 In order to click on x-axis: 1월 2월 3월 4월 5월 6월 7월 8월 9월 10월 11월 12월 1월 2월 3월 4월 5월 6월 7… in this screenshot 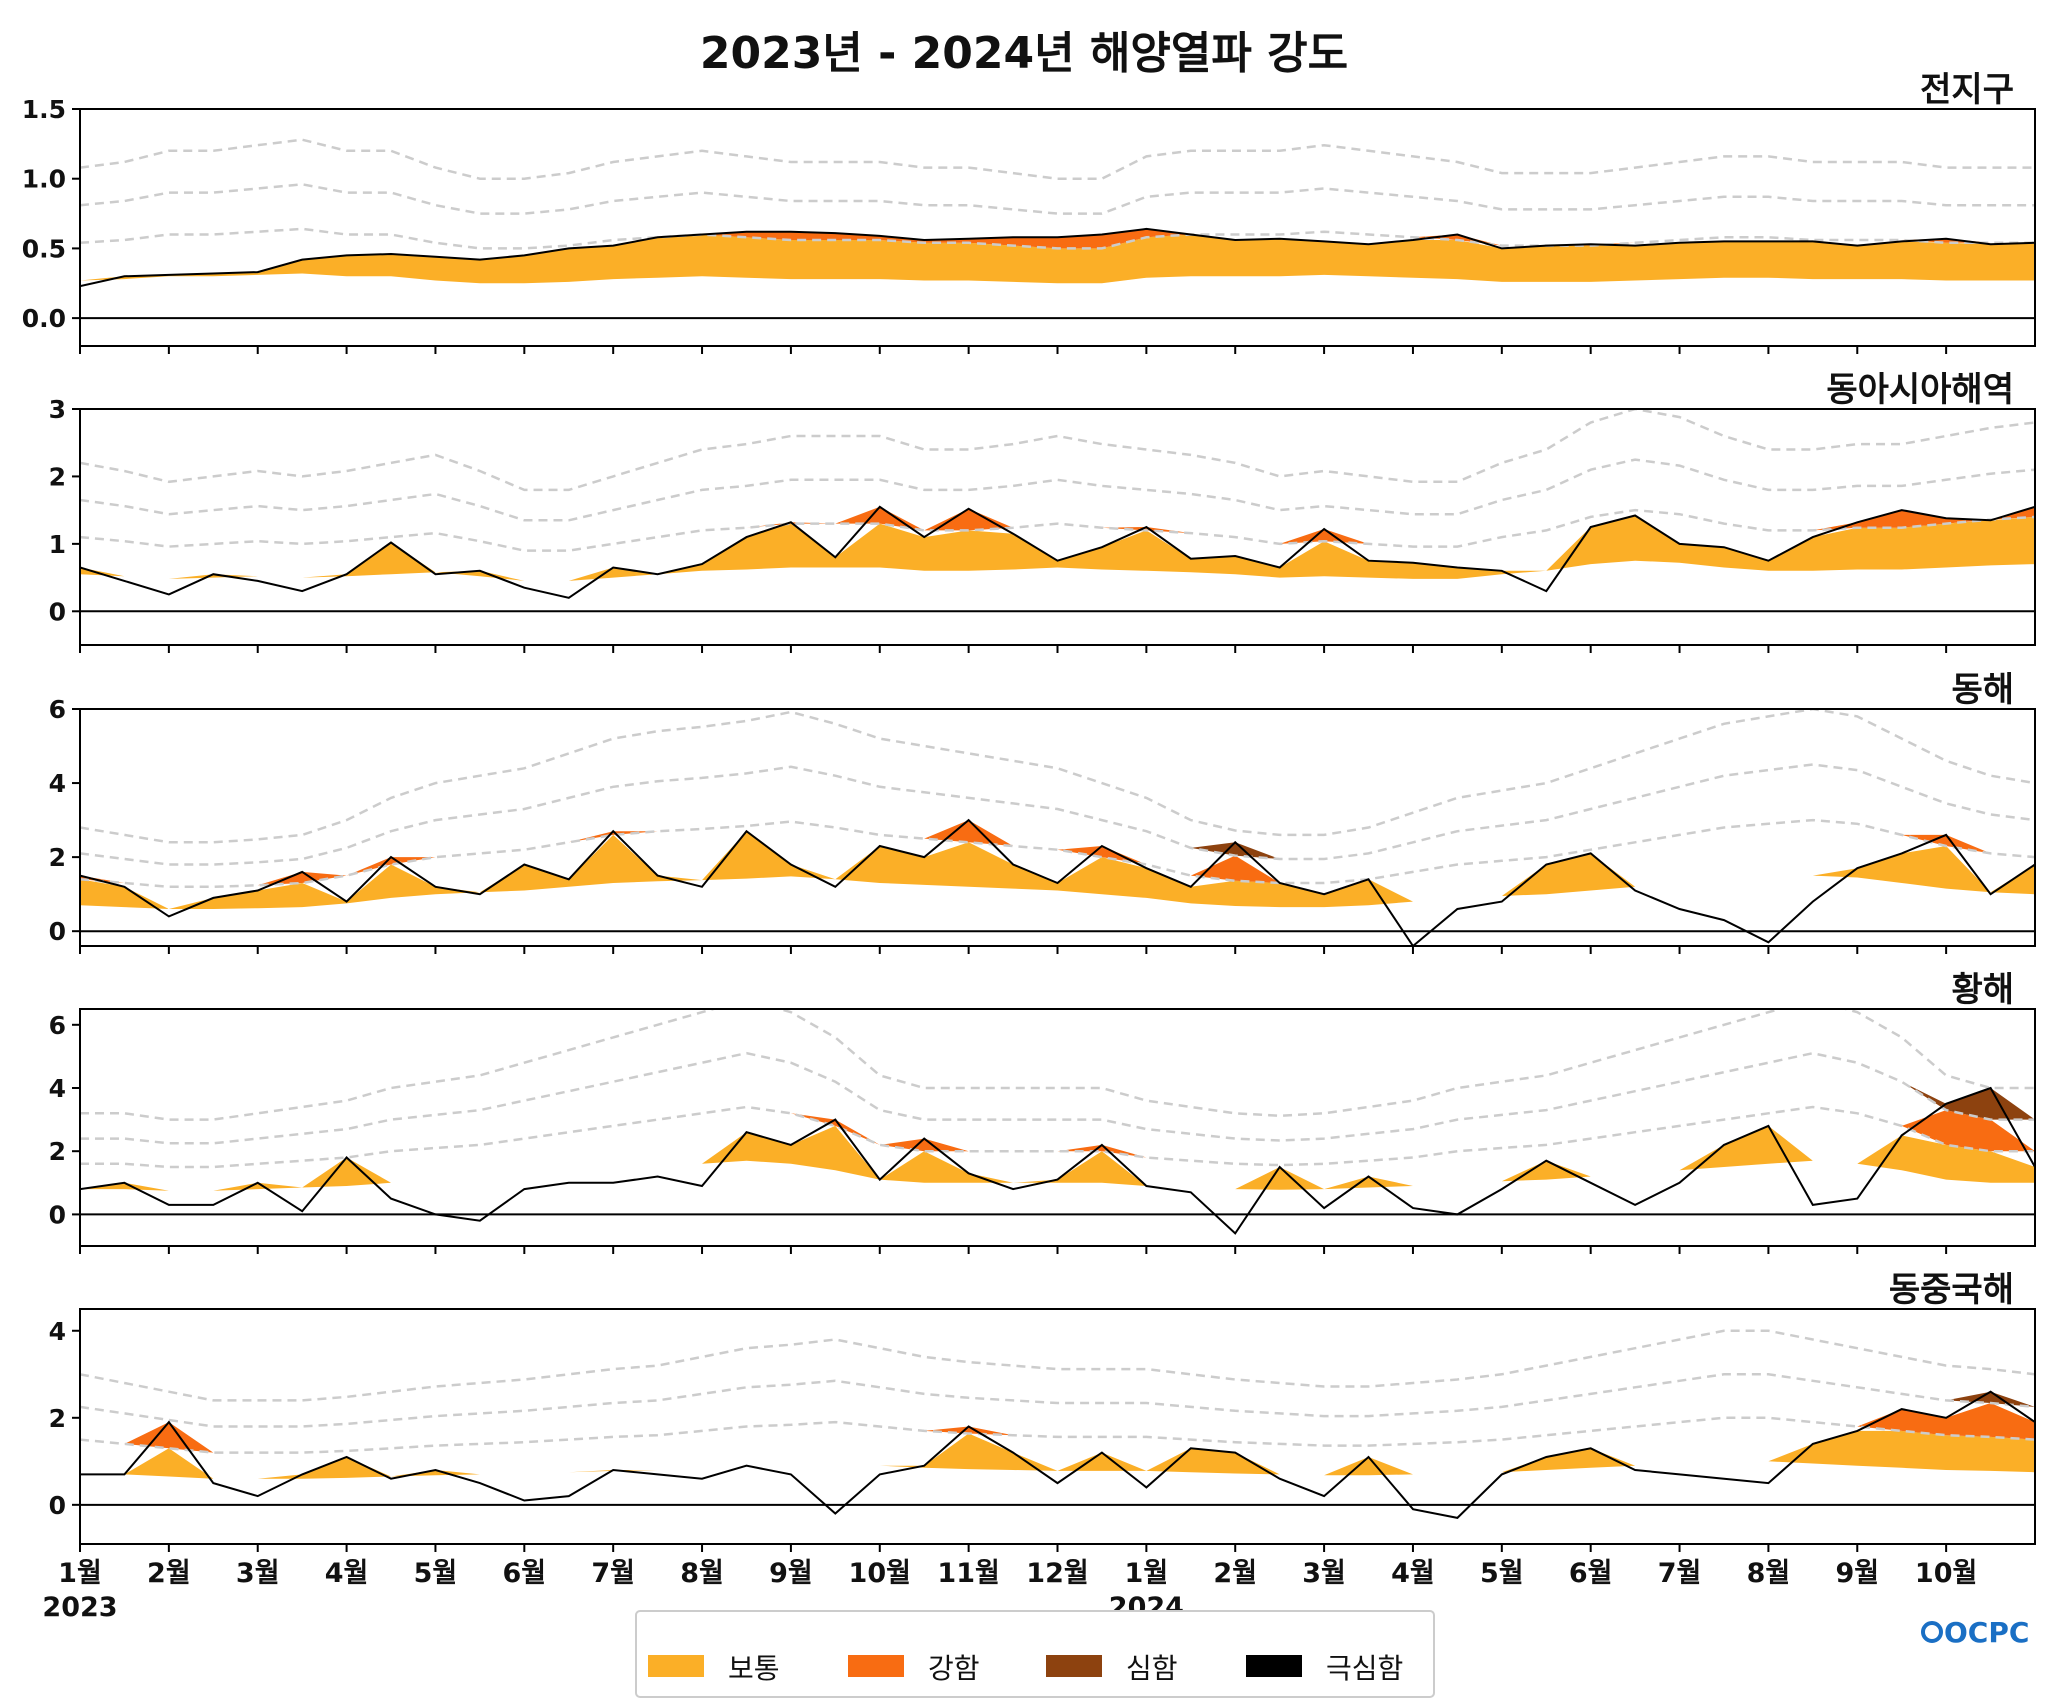, I will do `click(1009, 1590)`.